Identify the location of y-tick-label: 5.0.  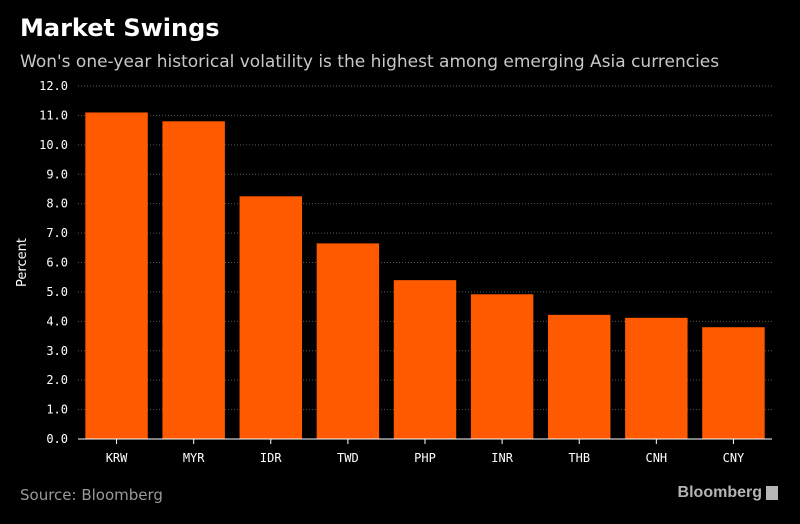
(57, 292).